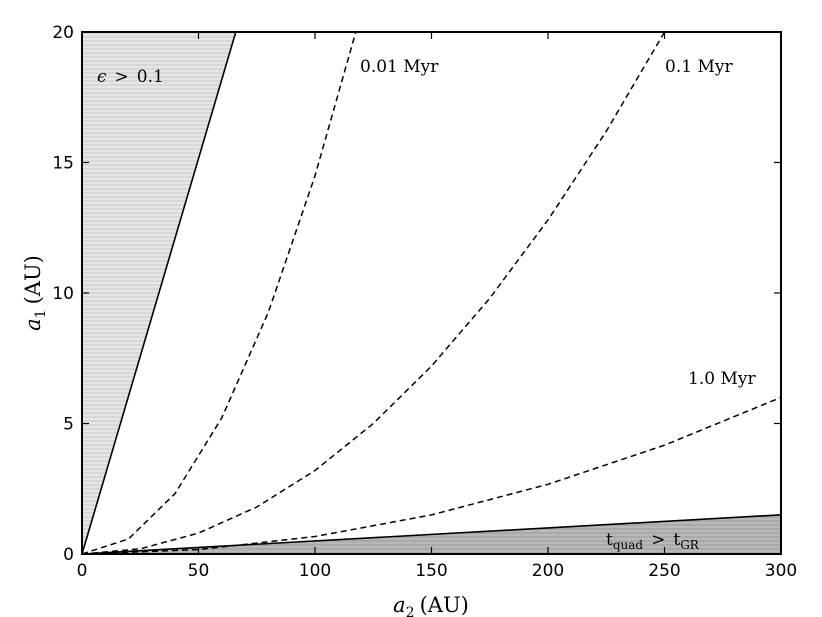 The width and height of the screenshot is (822, 617). I want to click on x-tick-label: 100, so click(315, 571).